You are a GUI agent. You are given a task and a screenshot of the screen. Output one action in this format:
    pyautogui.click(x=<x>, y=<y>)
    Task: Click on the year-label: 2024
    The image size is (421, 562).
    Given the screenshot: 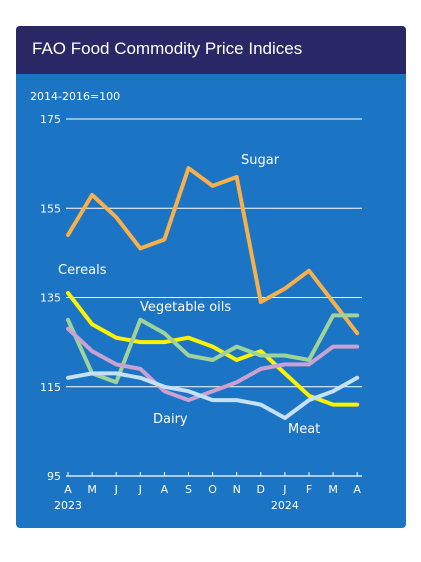 What is the action you would take?
    pyautogui.click(x=285, y=505)
    